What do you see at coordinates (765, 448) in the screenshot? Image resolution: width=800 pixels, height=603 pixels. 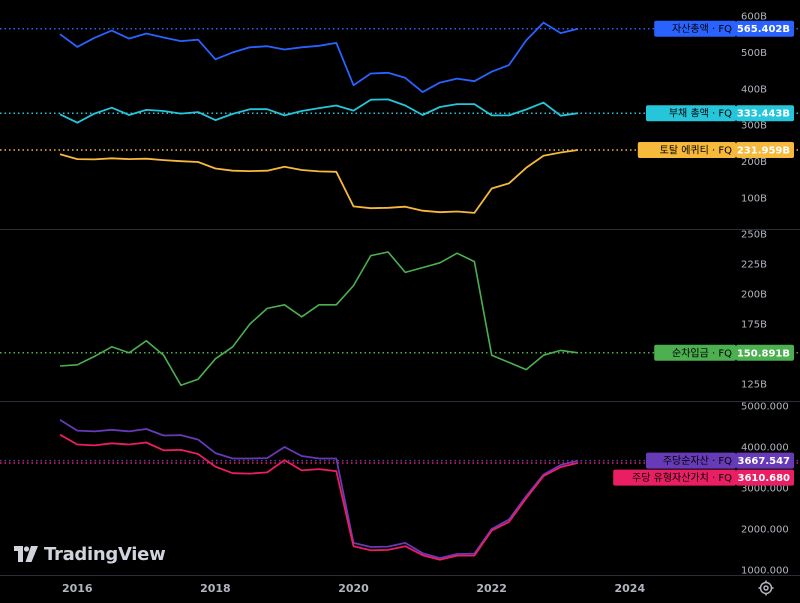 I see `y-tick-label: 4000.000` at bounding box center [765, 448].